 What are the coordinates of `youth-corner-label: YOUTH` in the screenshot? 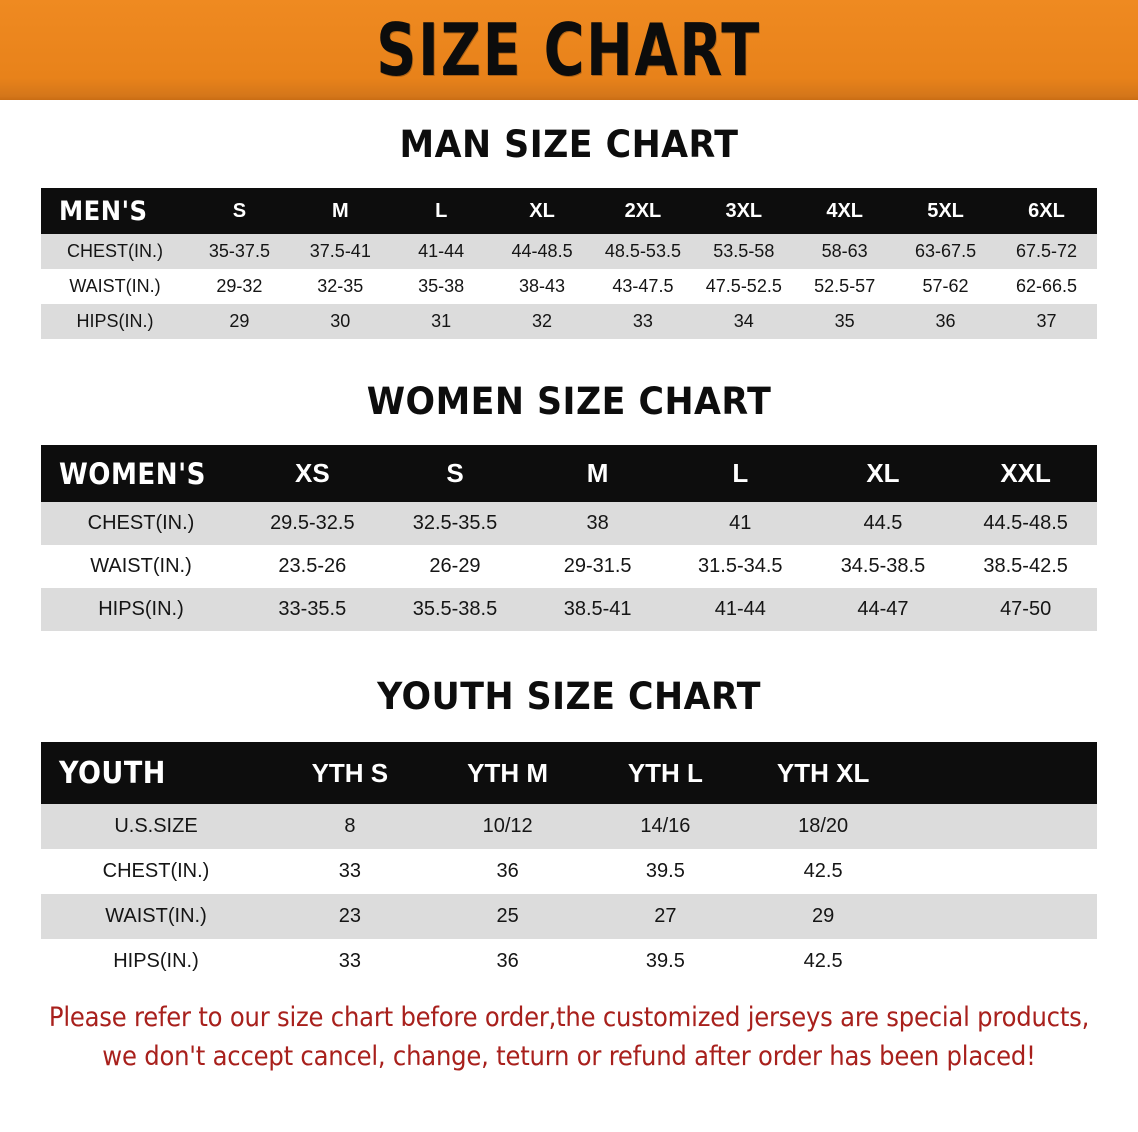 It's located at (156, 773).